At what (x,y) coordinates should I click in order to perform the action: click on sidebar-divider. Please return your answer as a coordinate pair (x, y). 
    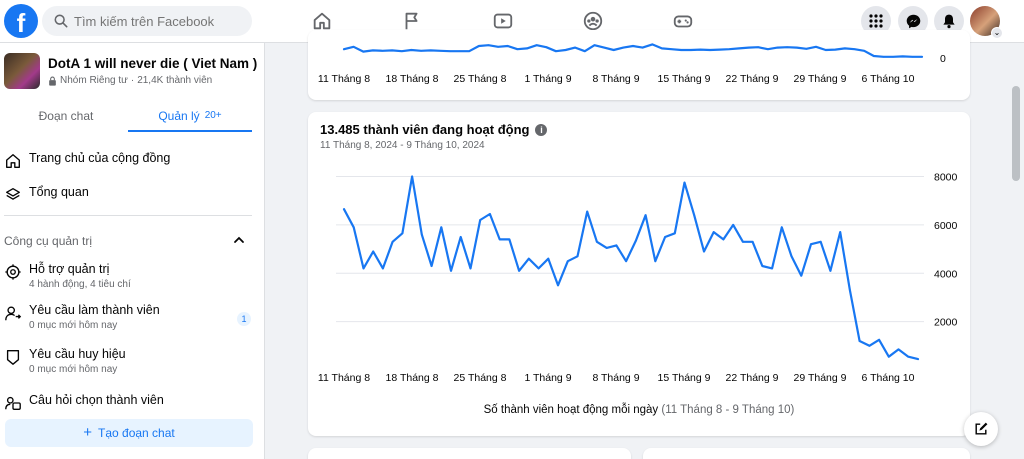
    Looking at the image, I should click on (128, 215).